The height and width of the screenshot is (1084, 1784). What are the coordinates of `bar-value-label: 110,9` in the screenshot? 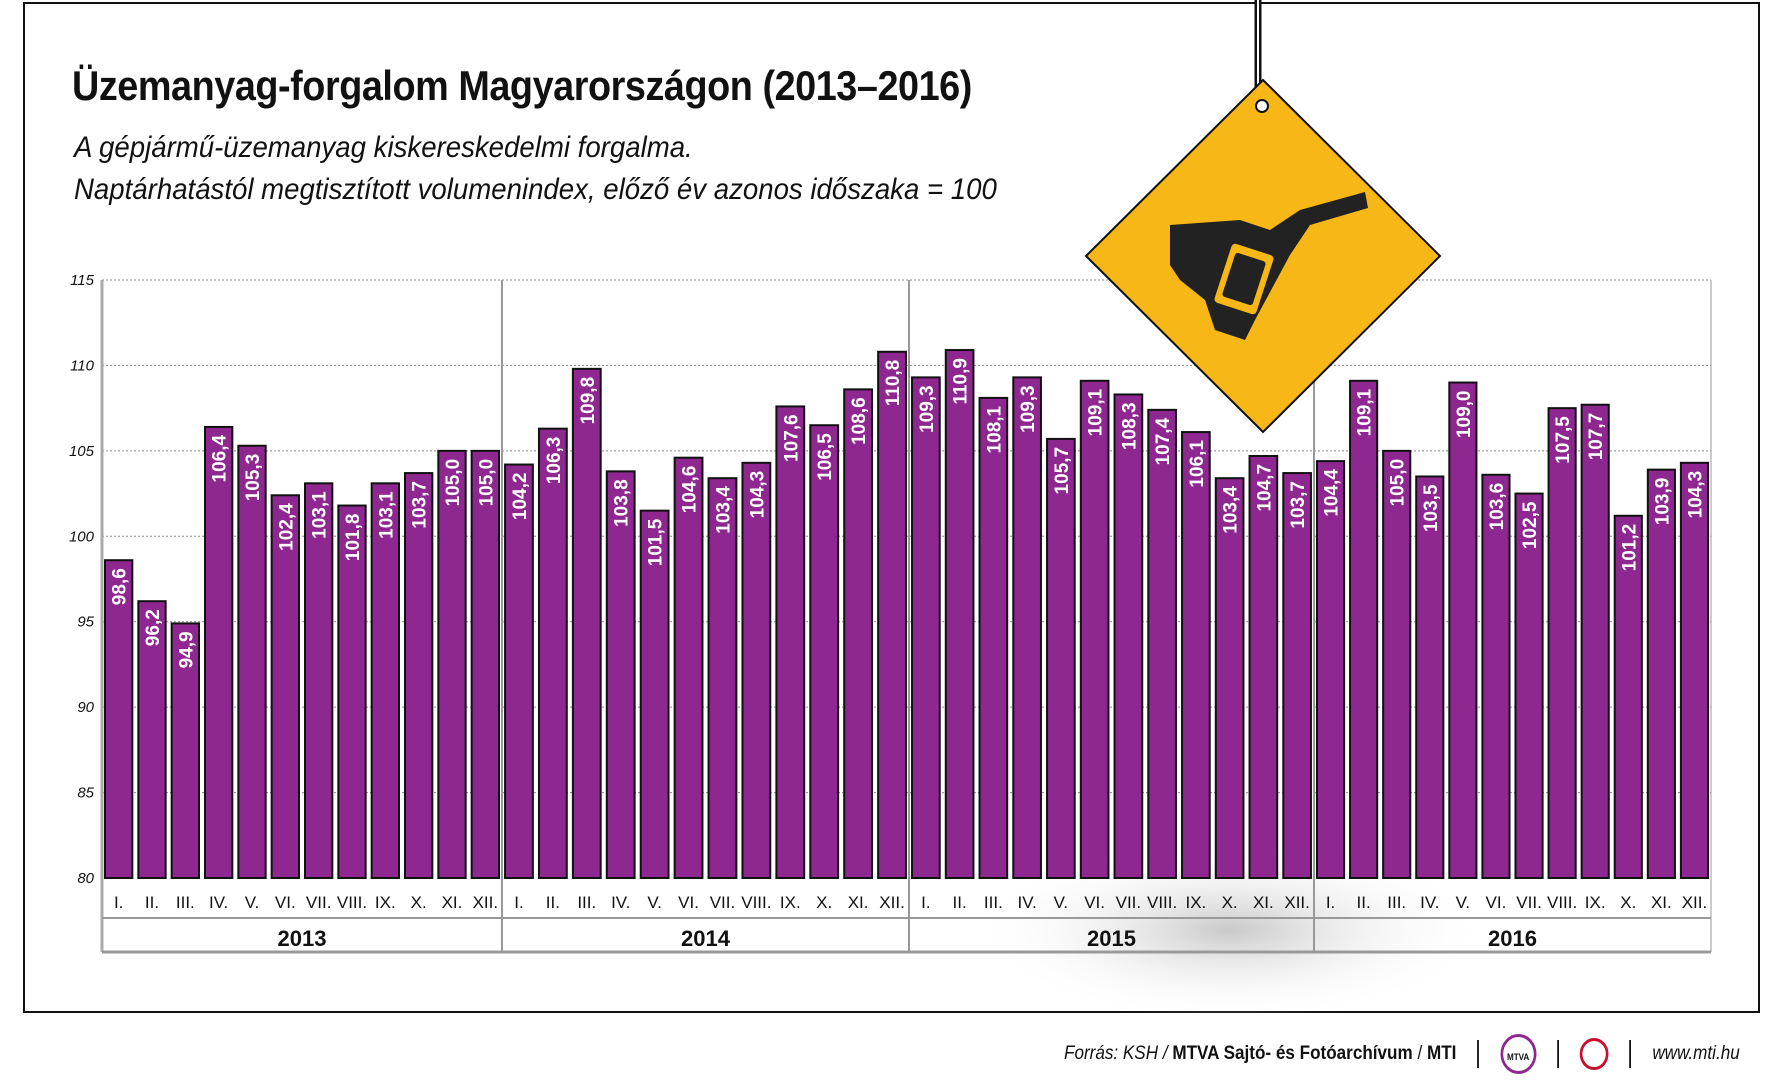 It's located at (961, 381).